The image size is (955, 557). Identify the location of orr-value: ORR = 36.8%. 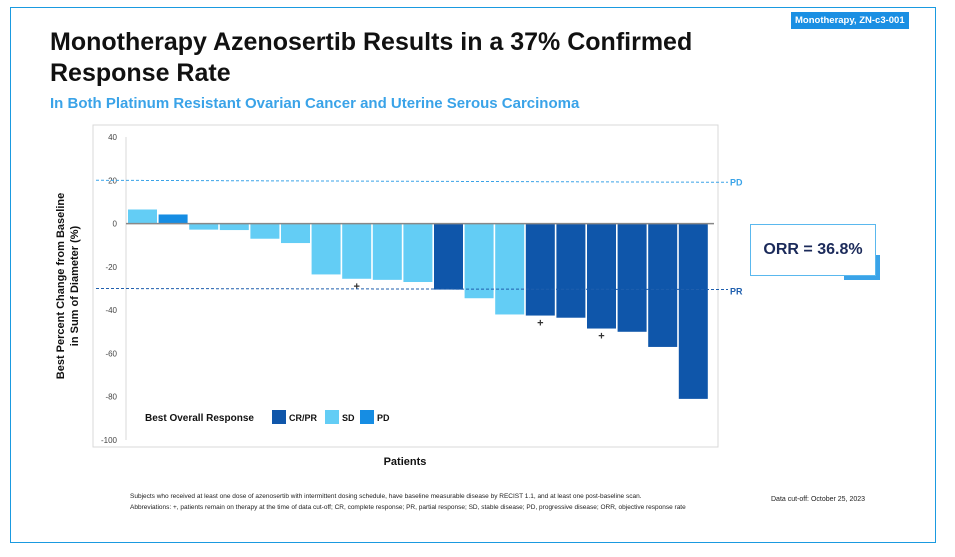
(813, 249).